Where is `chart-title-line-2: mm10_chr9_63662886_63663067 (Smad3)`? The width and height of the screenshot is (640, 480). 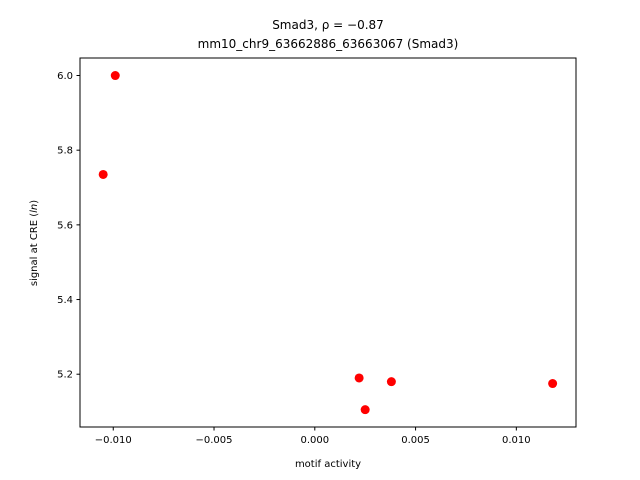
chart-title-line-2: mm10_chr9_63662886_63663067 (Smad3) is located at coordinates (328, 44).